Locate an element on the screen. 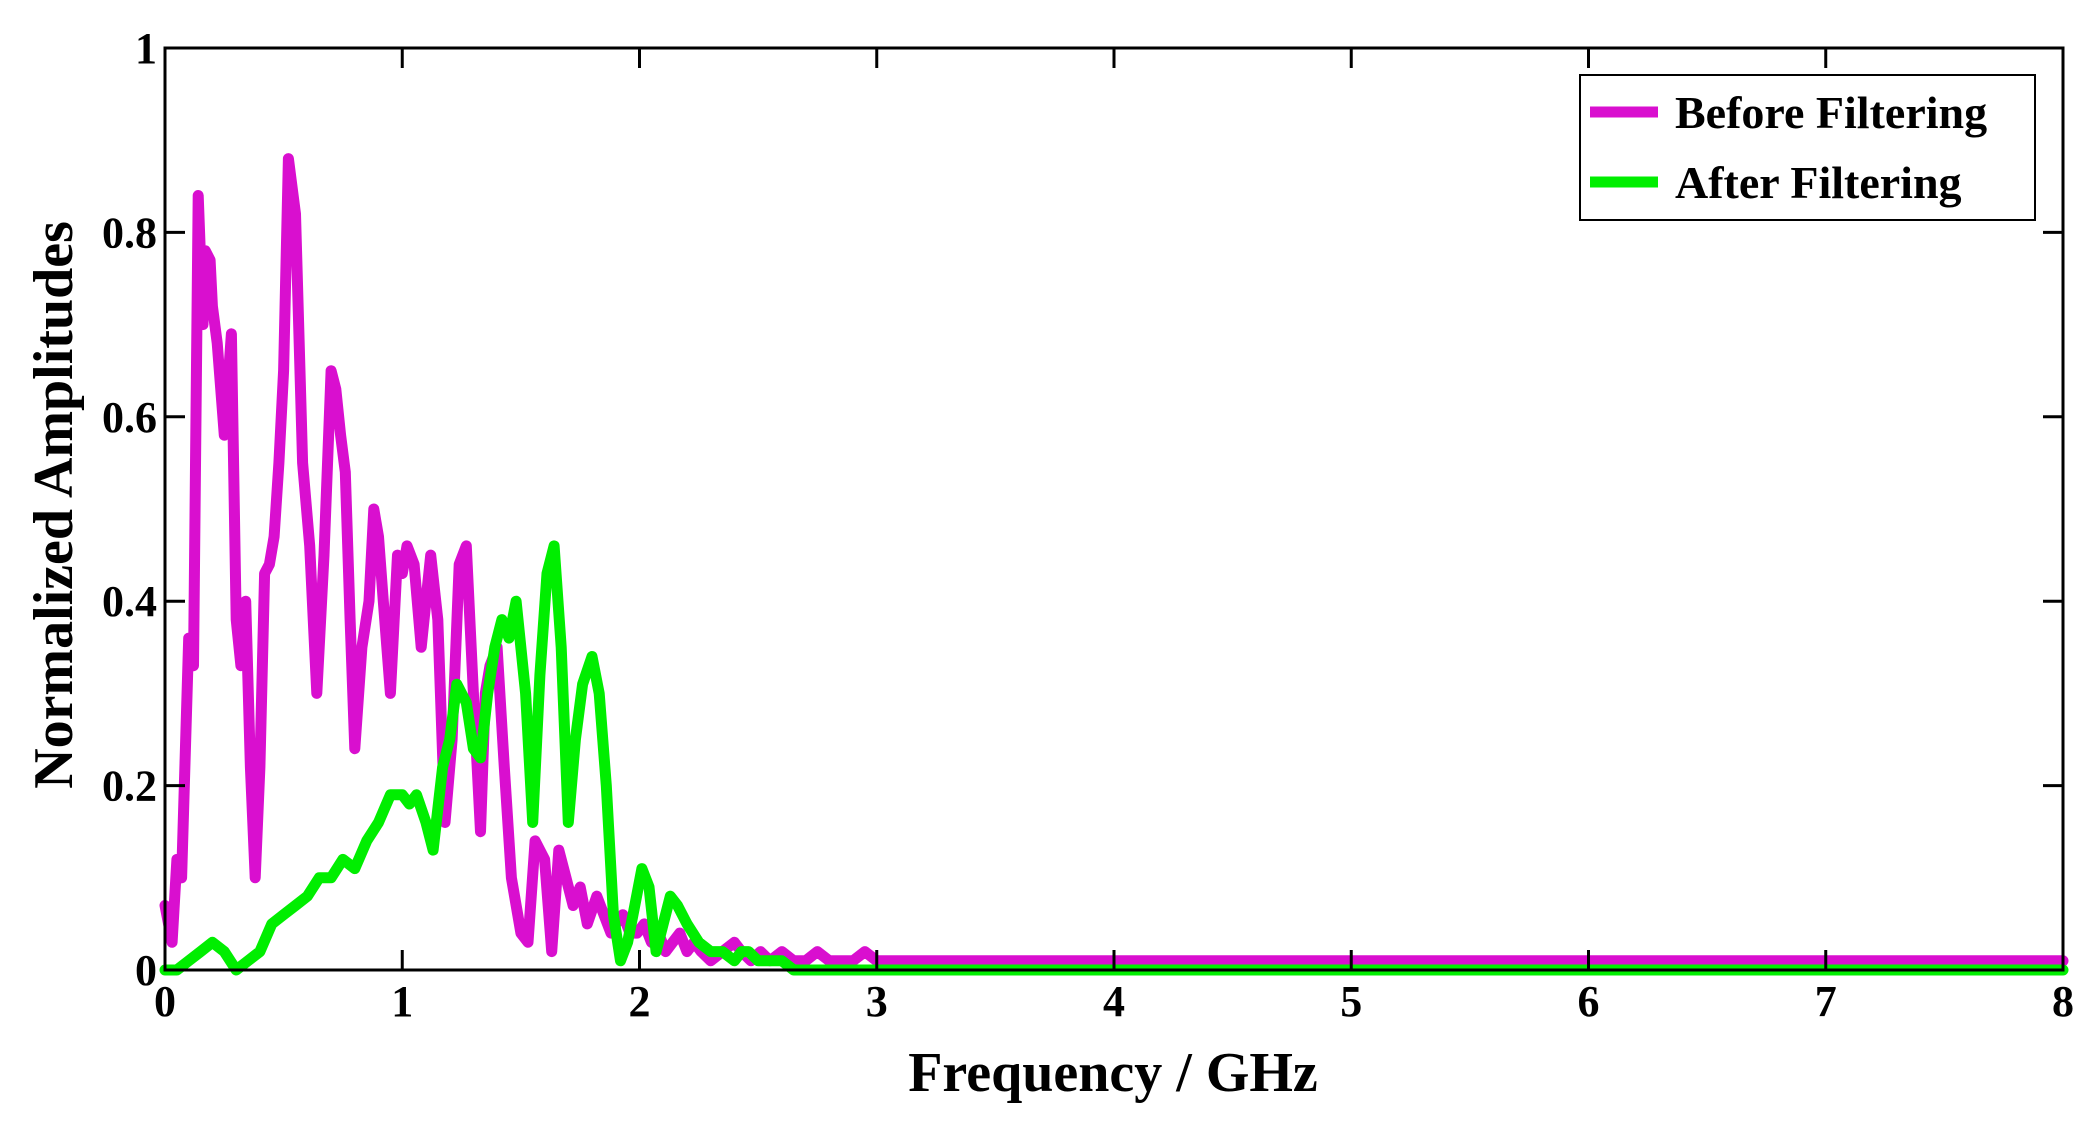 This screenshot has height=1127, width=2099. x-tick-label: 6 is located at coordinates (1589, 1001).